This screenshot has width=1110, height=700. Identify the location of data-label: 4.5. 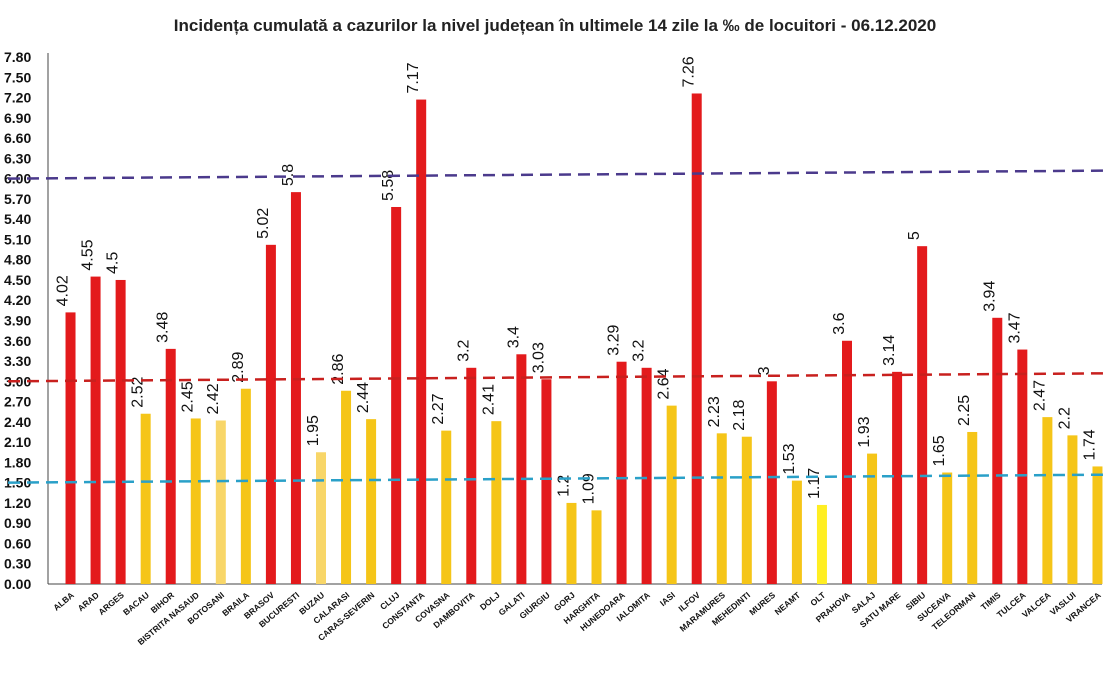
(113, 263).